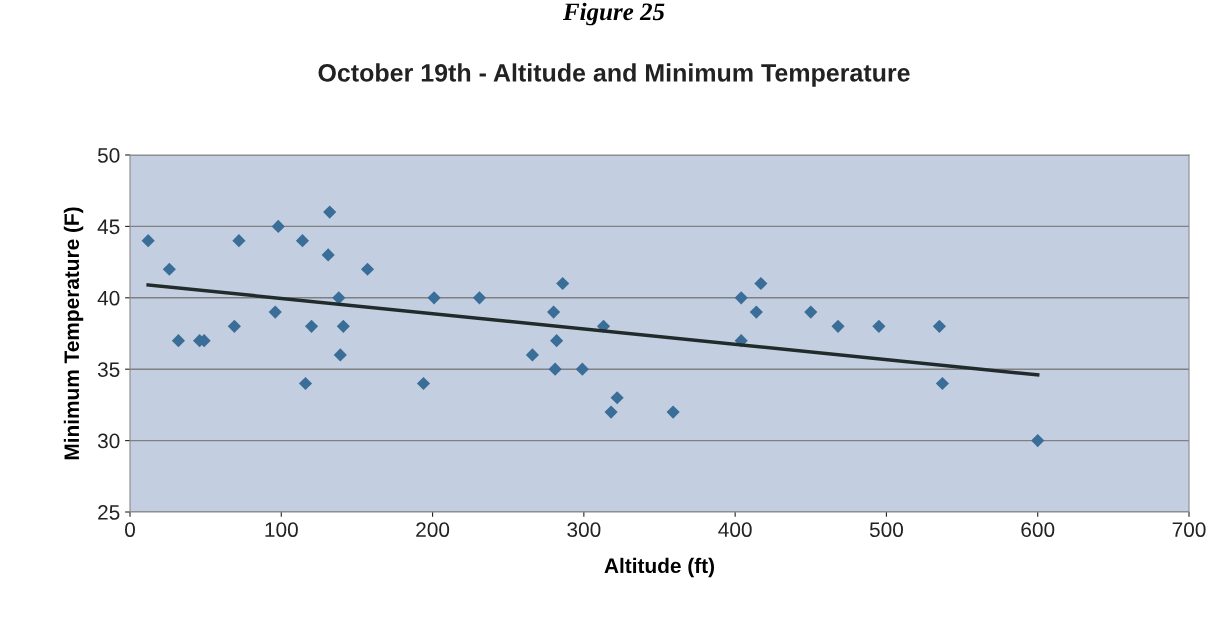 This screenshot has width=1228, height=637. I want to click on x-tick-label: 500, so click(886, 530).